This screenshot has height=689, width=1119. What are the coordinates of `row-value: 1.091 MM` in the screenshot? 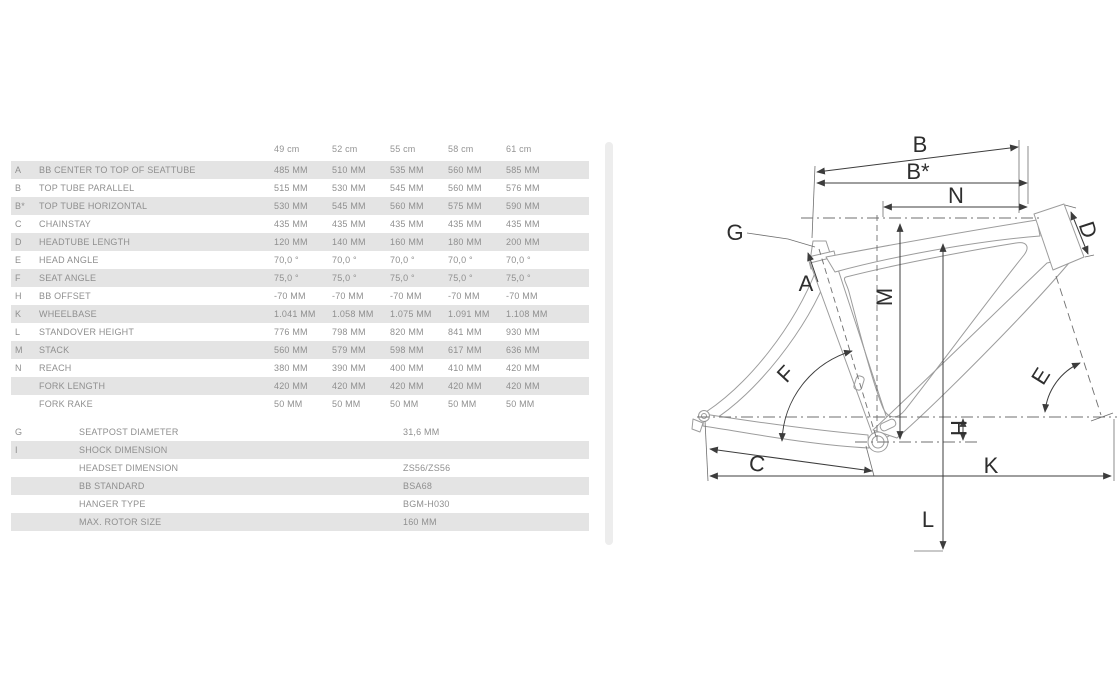 It's located at (469, 314).